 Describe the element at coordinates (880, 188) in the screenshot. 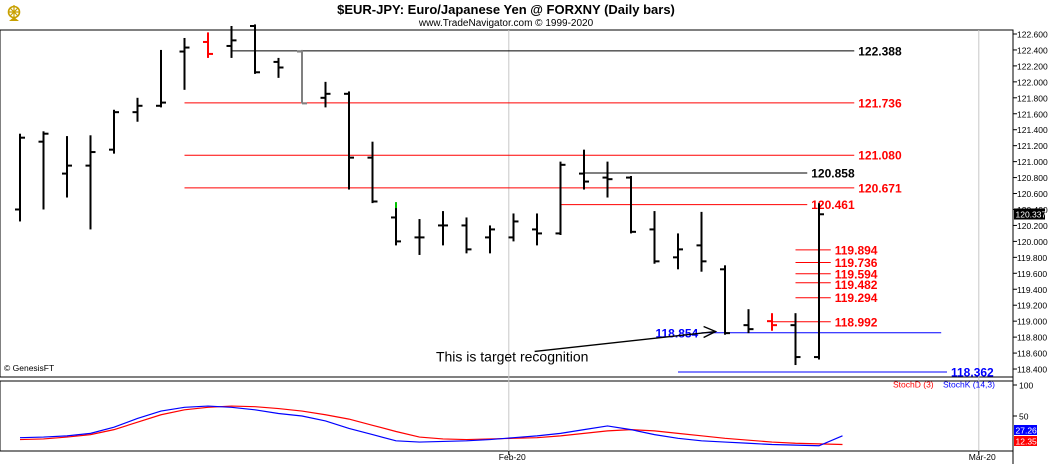

I see `level-label: 120.671` at that location.